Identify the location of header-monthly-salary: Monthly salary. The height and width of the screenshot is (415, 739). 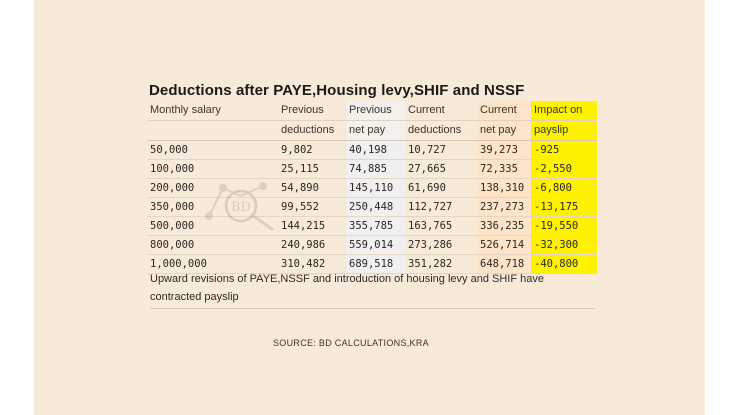
(212, 111).